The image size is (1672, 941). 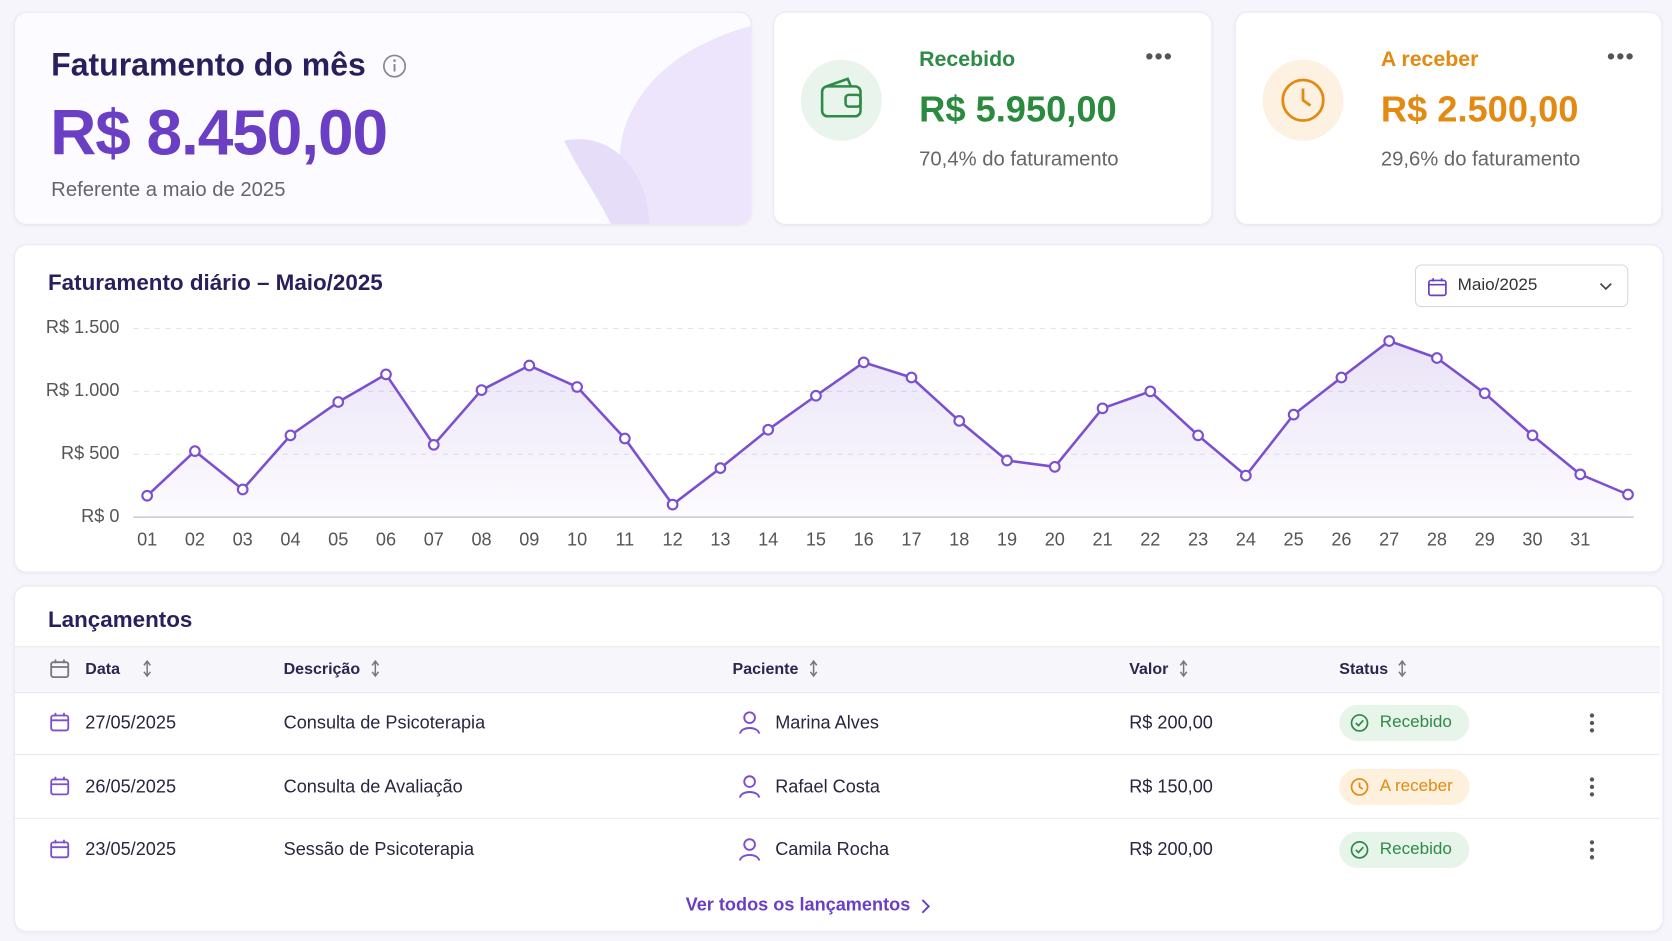 I want to click on info-icon, so click(x=395, y=66).